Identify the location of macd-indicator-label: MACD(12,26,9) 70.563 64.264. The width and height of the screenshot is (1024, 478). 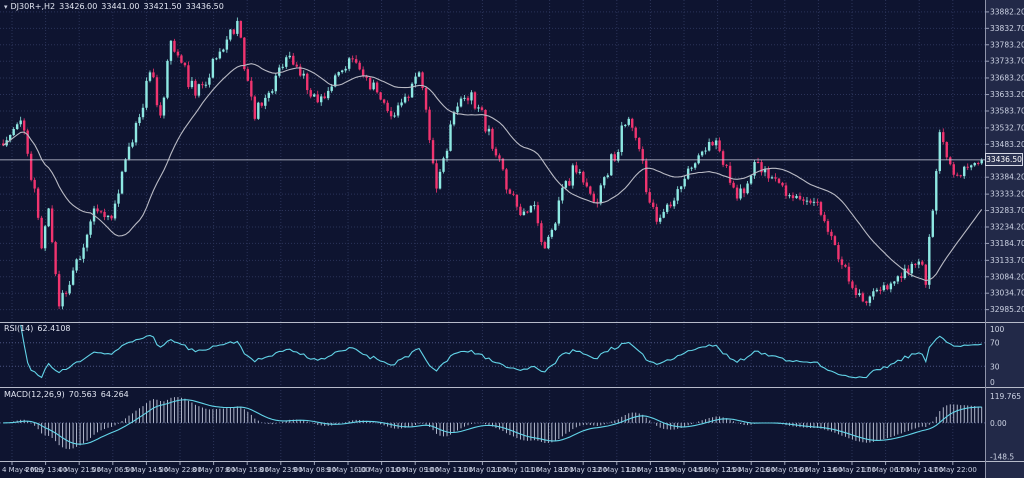
(68, 395).